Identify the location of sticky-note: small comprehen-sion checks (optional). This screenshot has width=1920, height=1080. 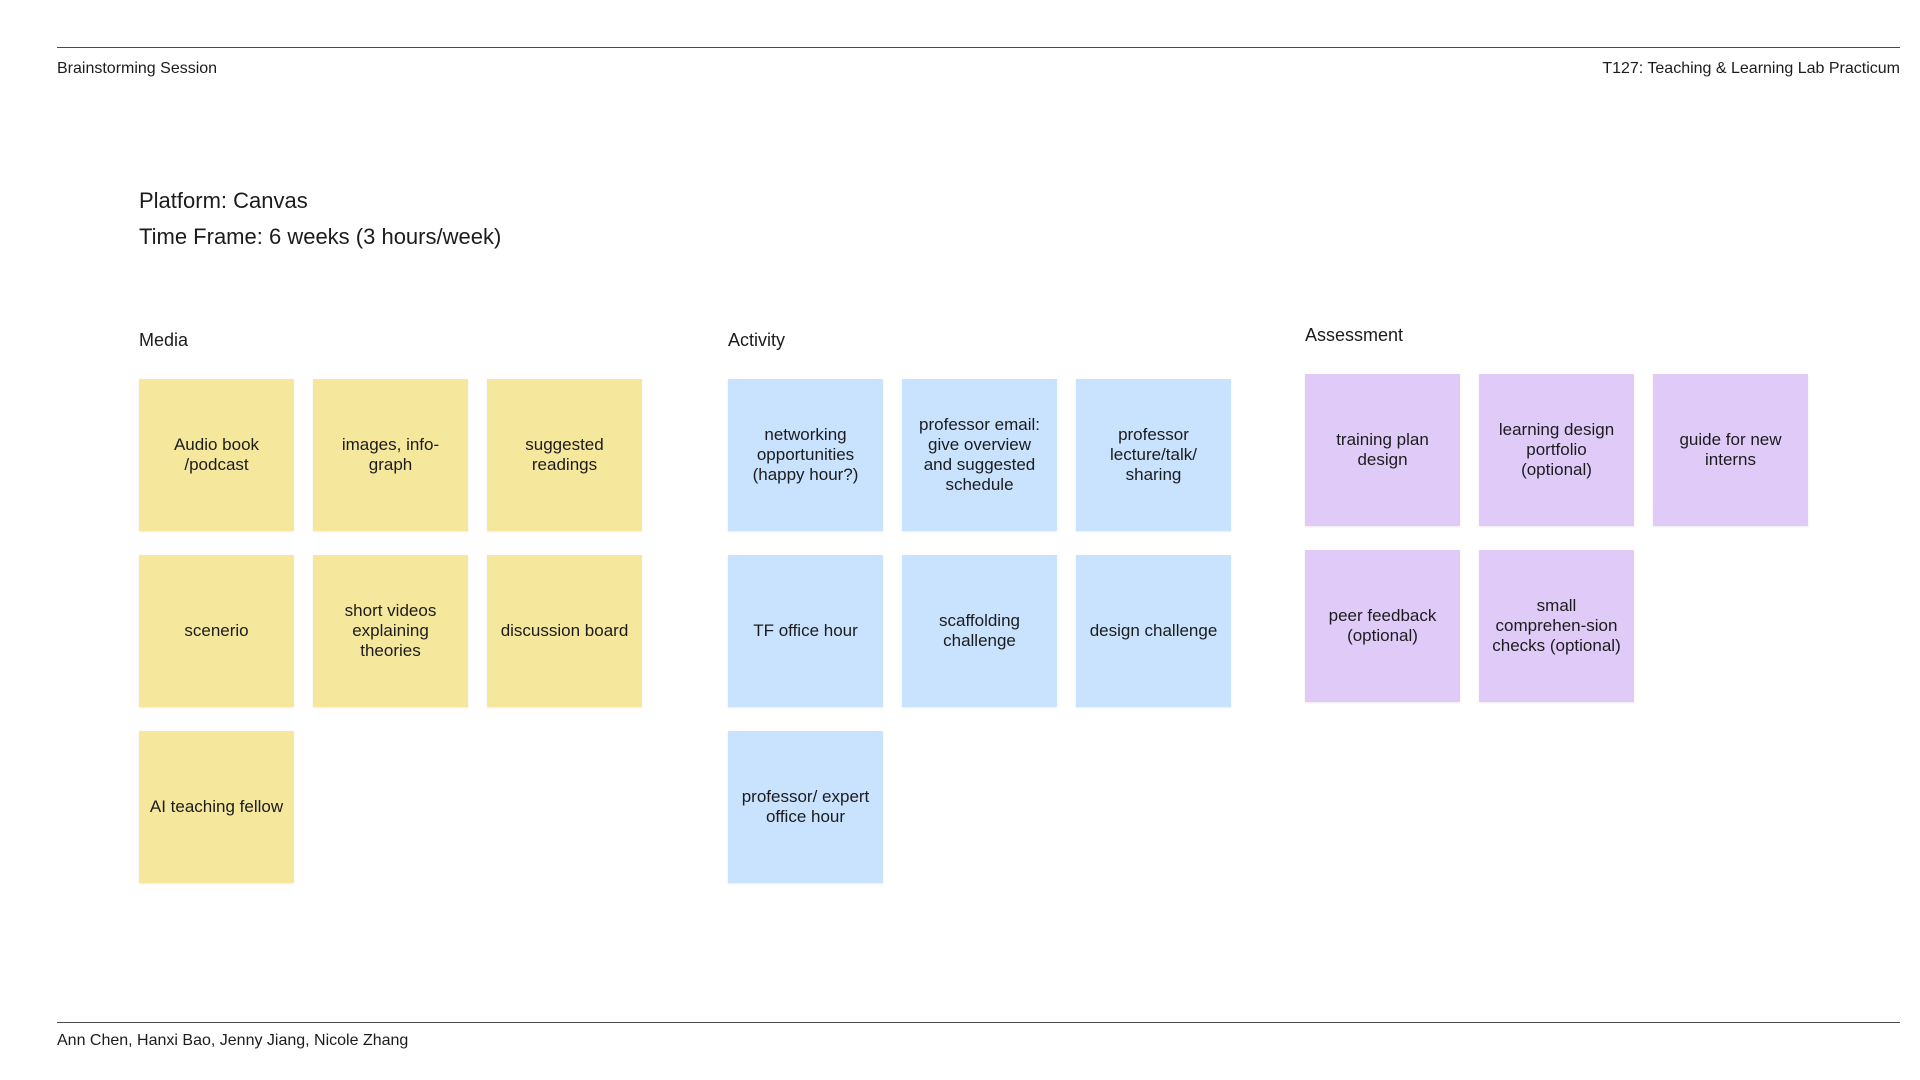
(1556, 626).